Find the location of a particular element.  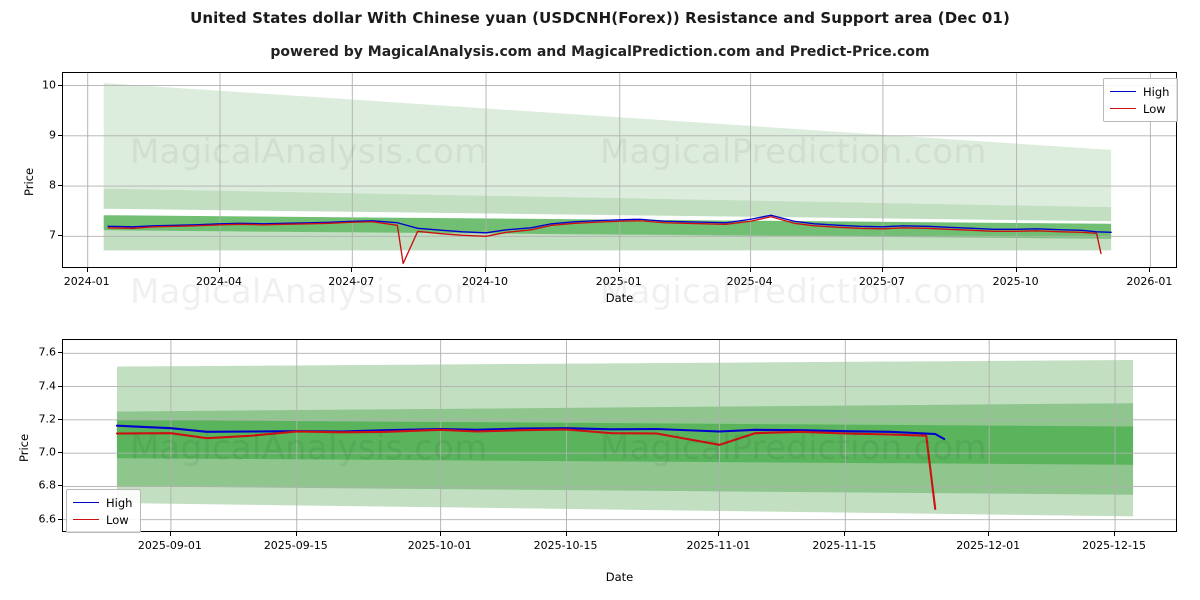

x-tick-label: 2025-09-01 is located at coordinates (169, 545).